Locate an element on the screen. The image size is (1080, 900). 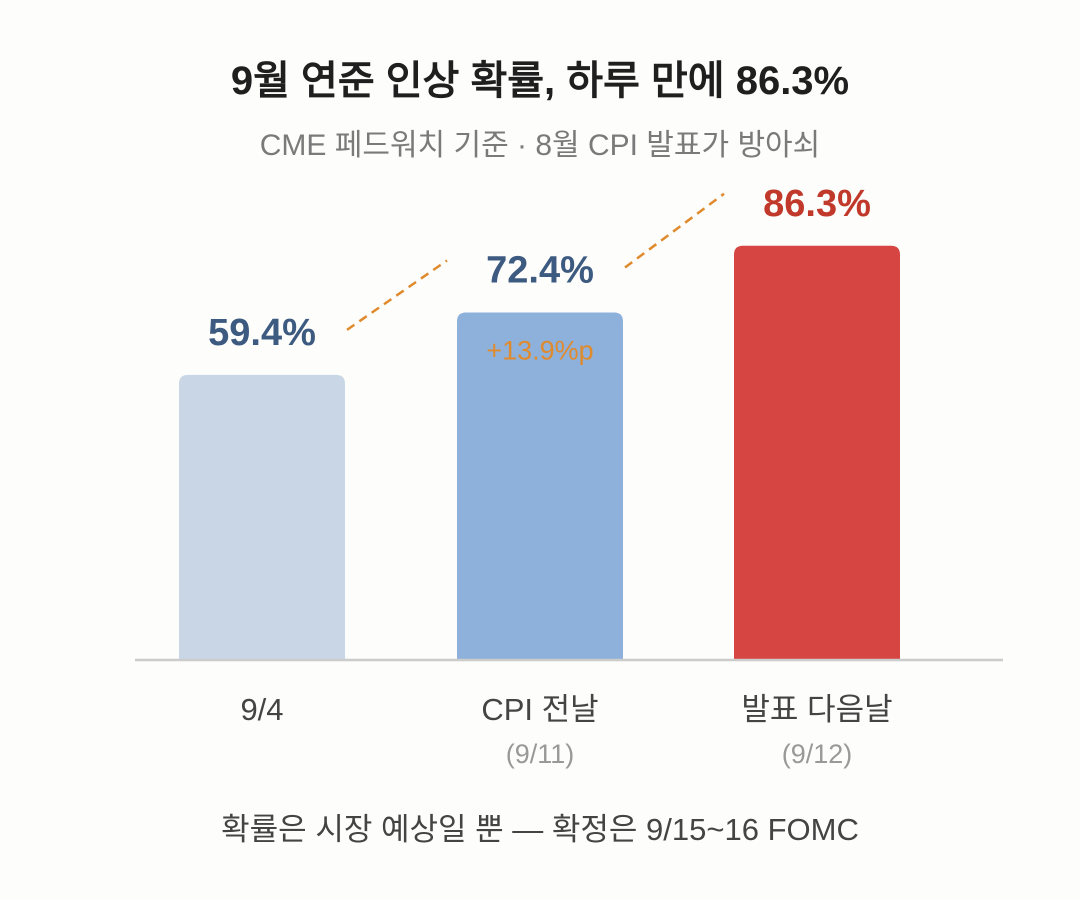
x-tick-labels: 9/4 CPI 전날 (9/11) 발표 다음날 (9/12) is located at coordinates (566, 730).